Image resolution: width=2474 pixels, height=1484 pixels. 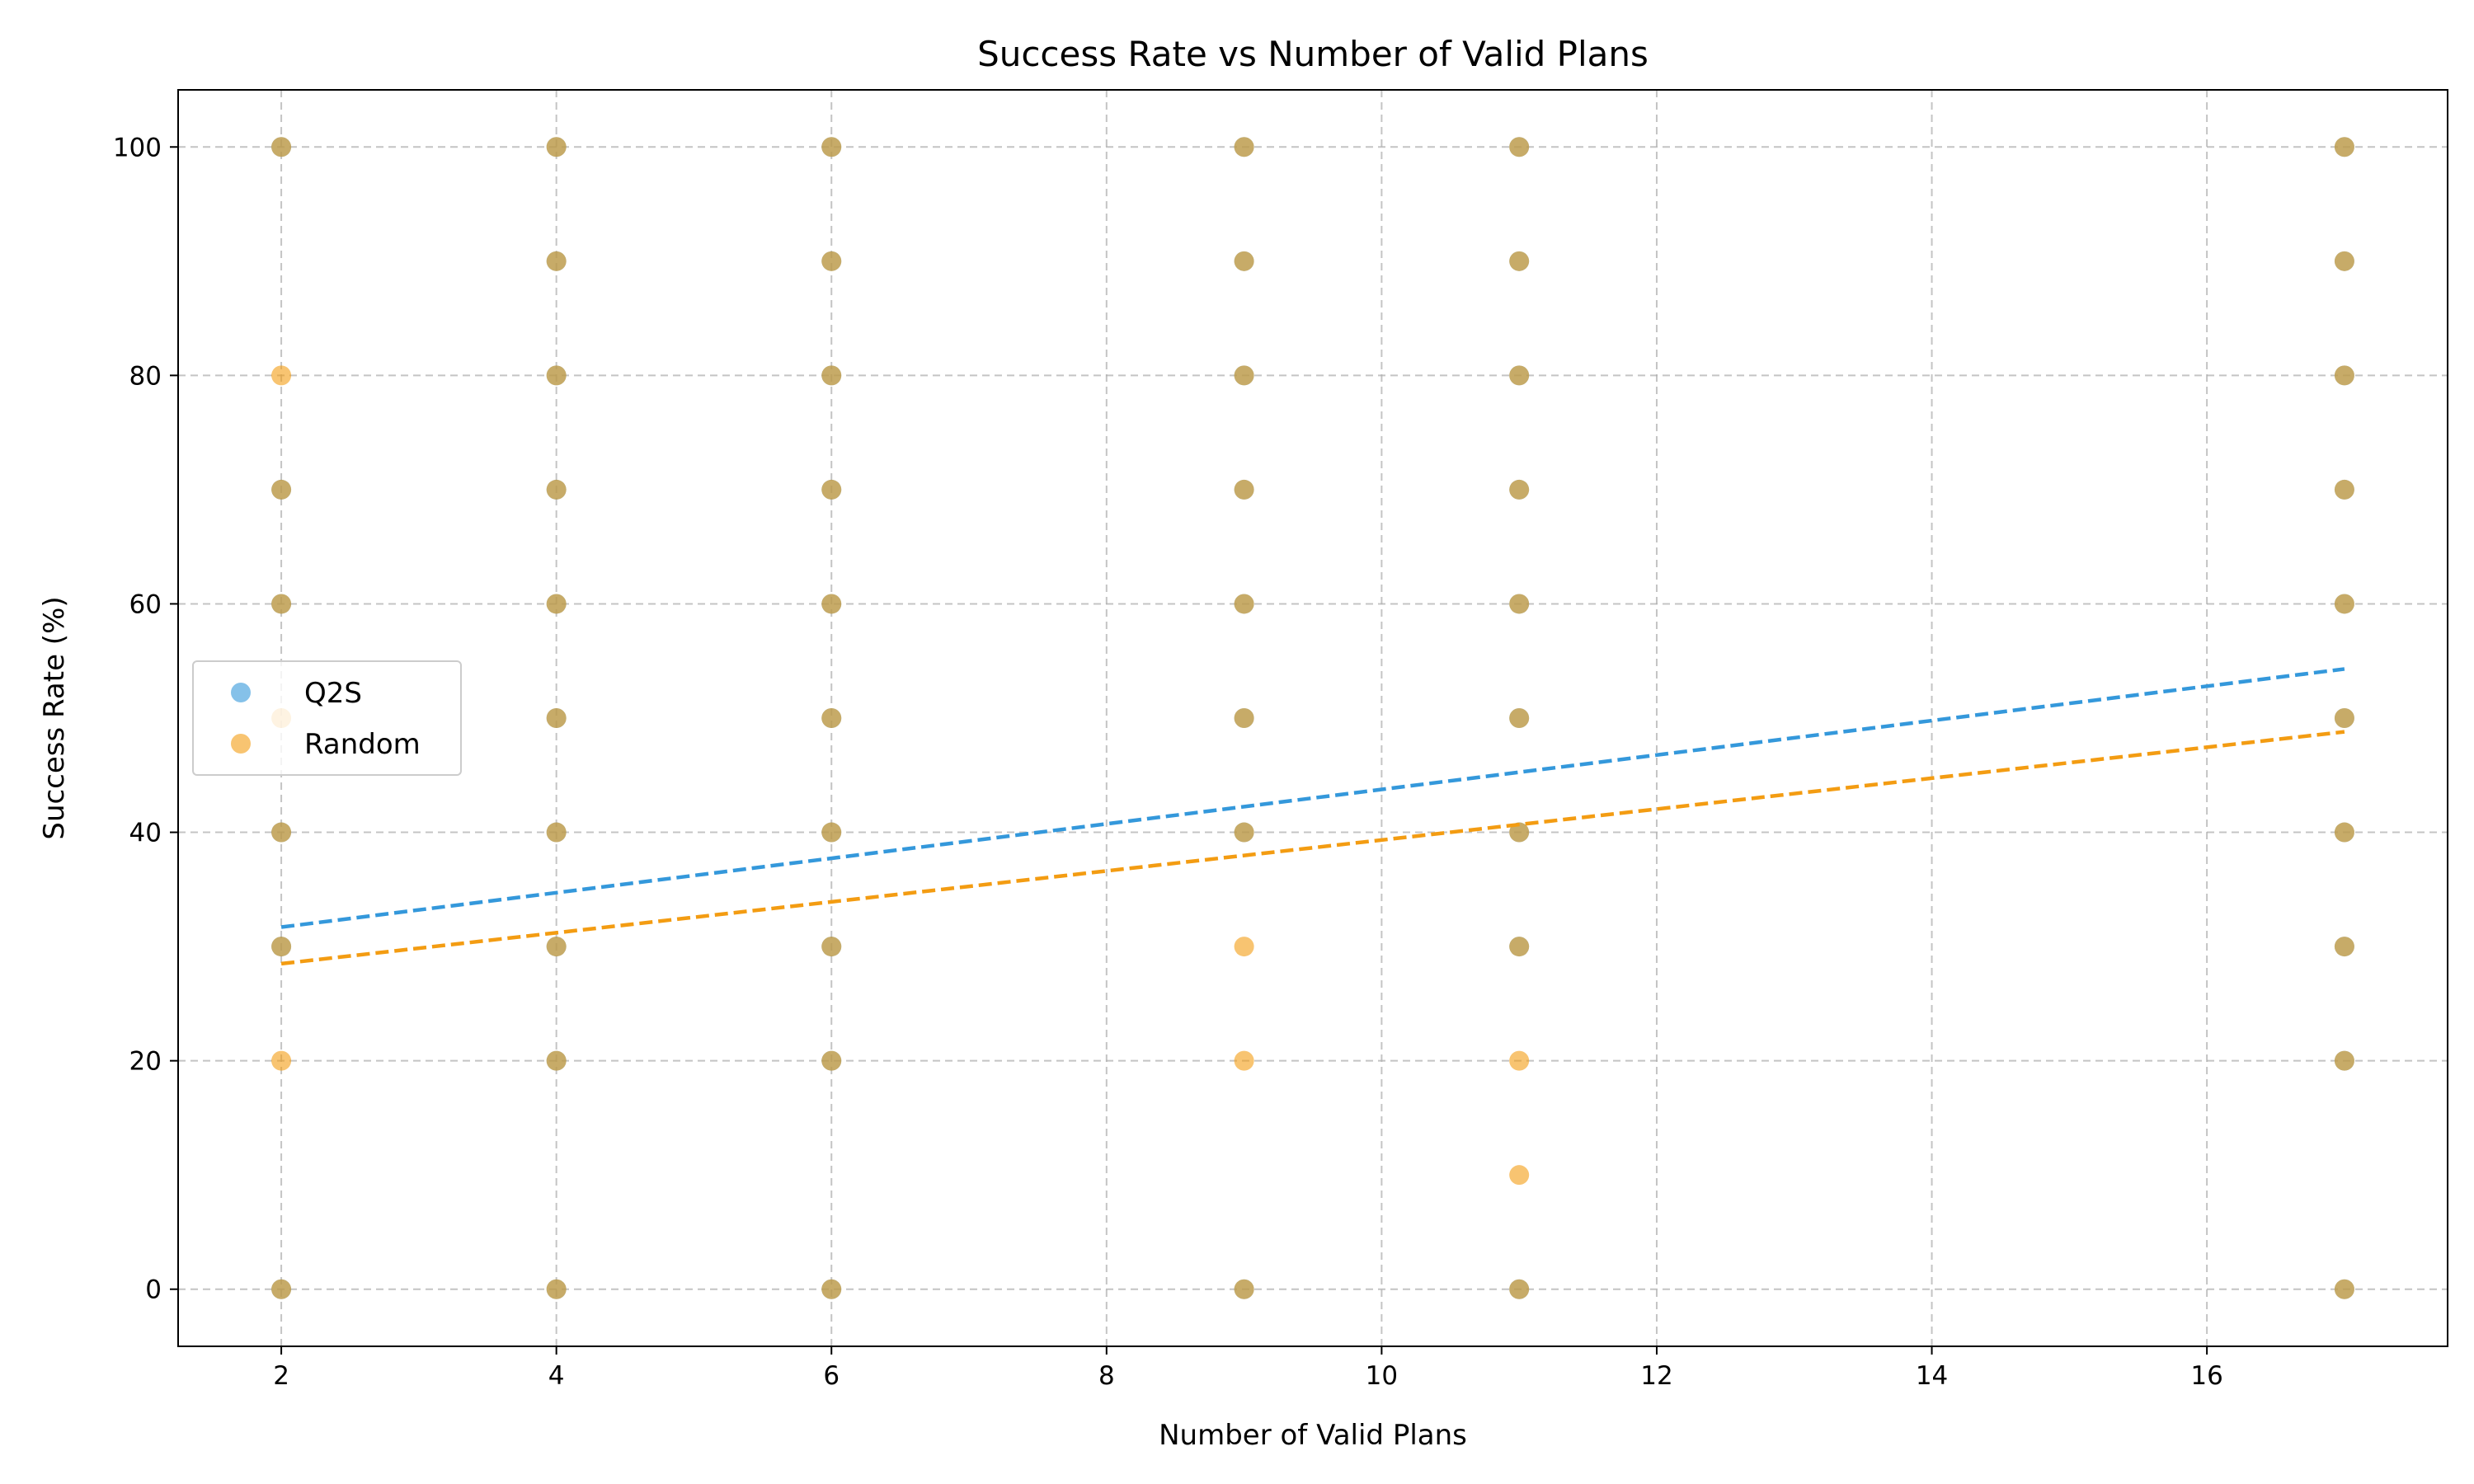 What do you see at coordinates (1382, 1376) in the screenshot?
I see `x-tick-label: 10` at bounding box center [1382, 1376].